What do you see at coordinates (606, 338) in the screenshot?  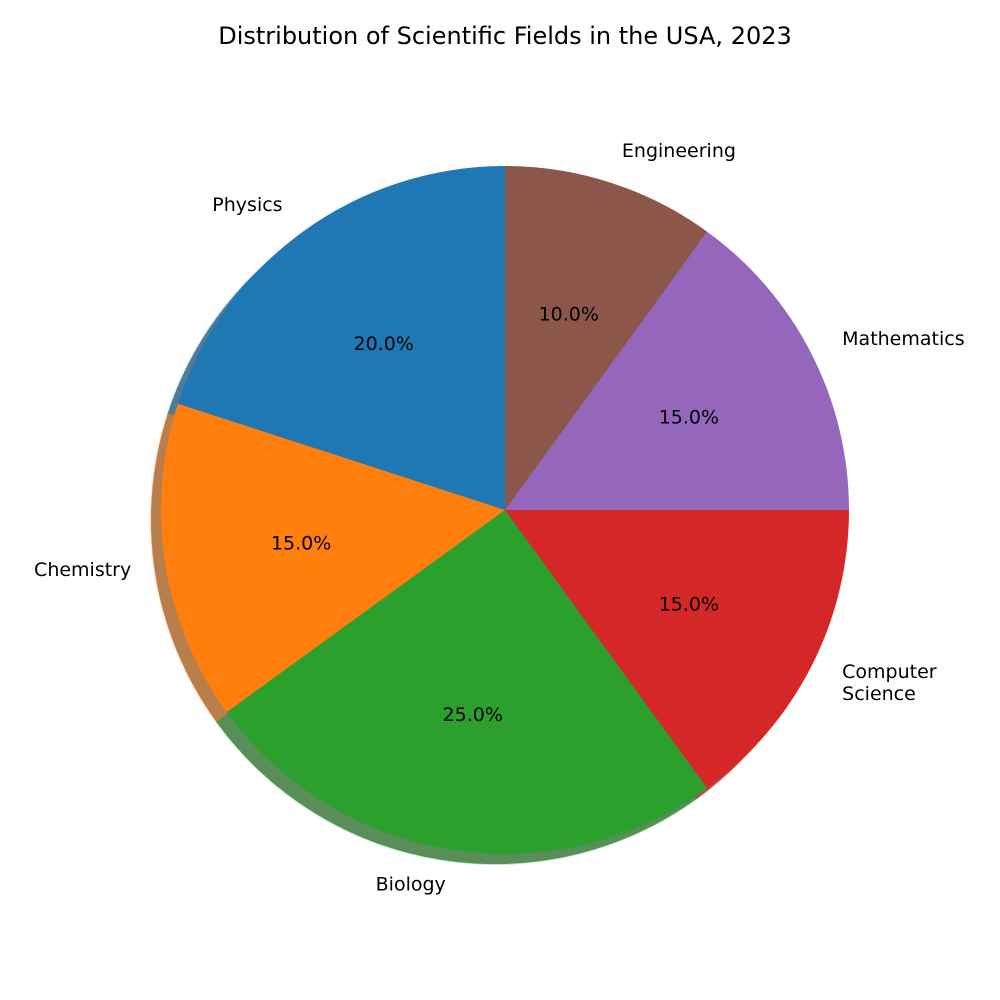 I see `slice-engineering` at bounding box center [606, 338].